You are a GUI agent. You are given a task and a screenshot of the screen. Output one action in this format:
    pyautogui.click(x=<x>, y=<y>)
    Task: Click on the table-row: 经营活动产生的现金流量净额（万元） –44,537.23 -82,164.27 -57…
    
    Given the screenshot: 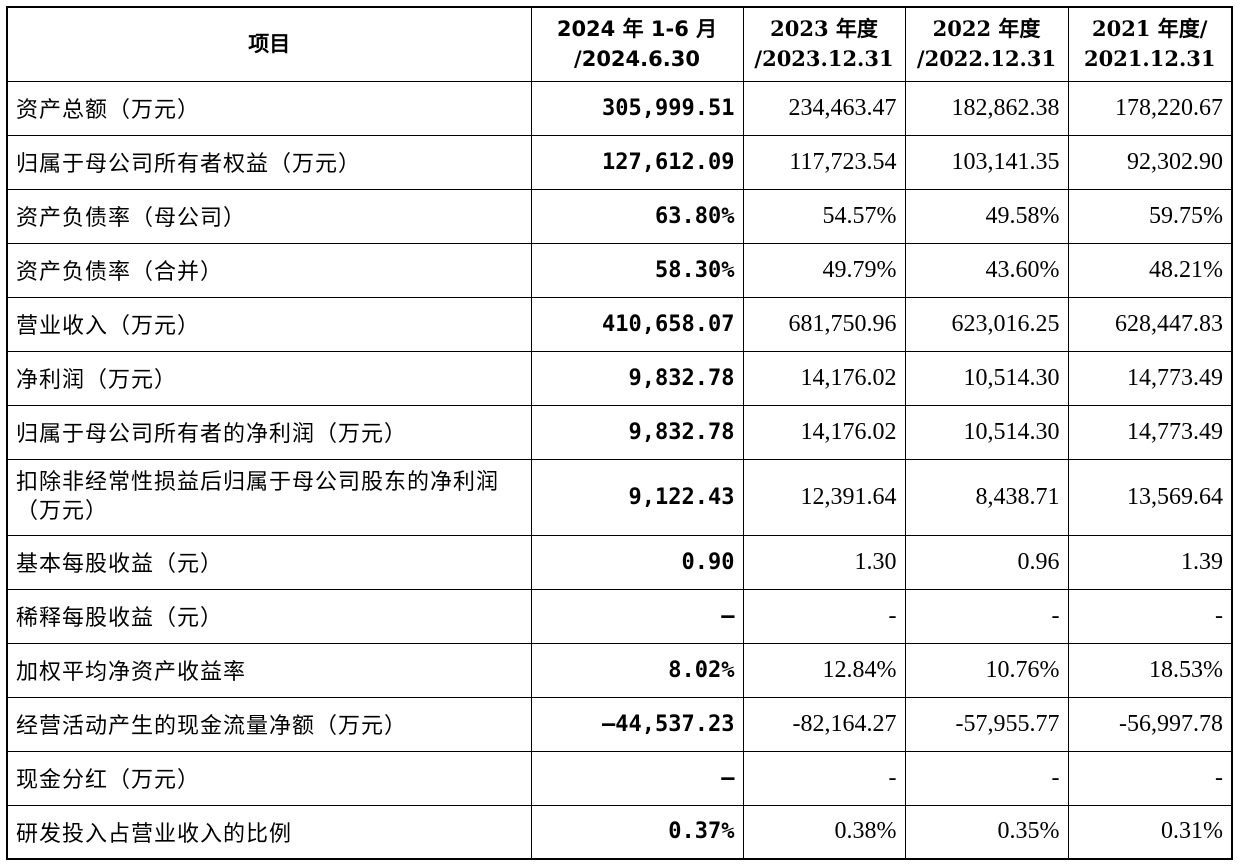 What is the action you would take?
    pyautogui.click(x=619, y=724)
    